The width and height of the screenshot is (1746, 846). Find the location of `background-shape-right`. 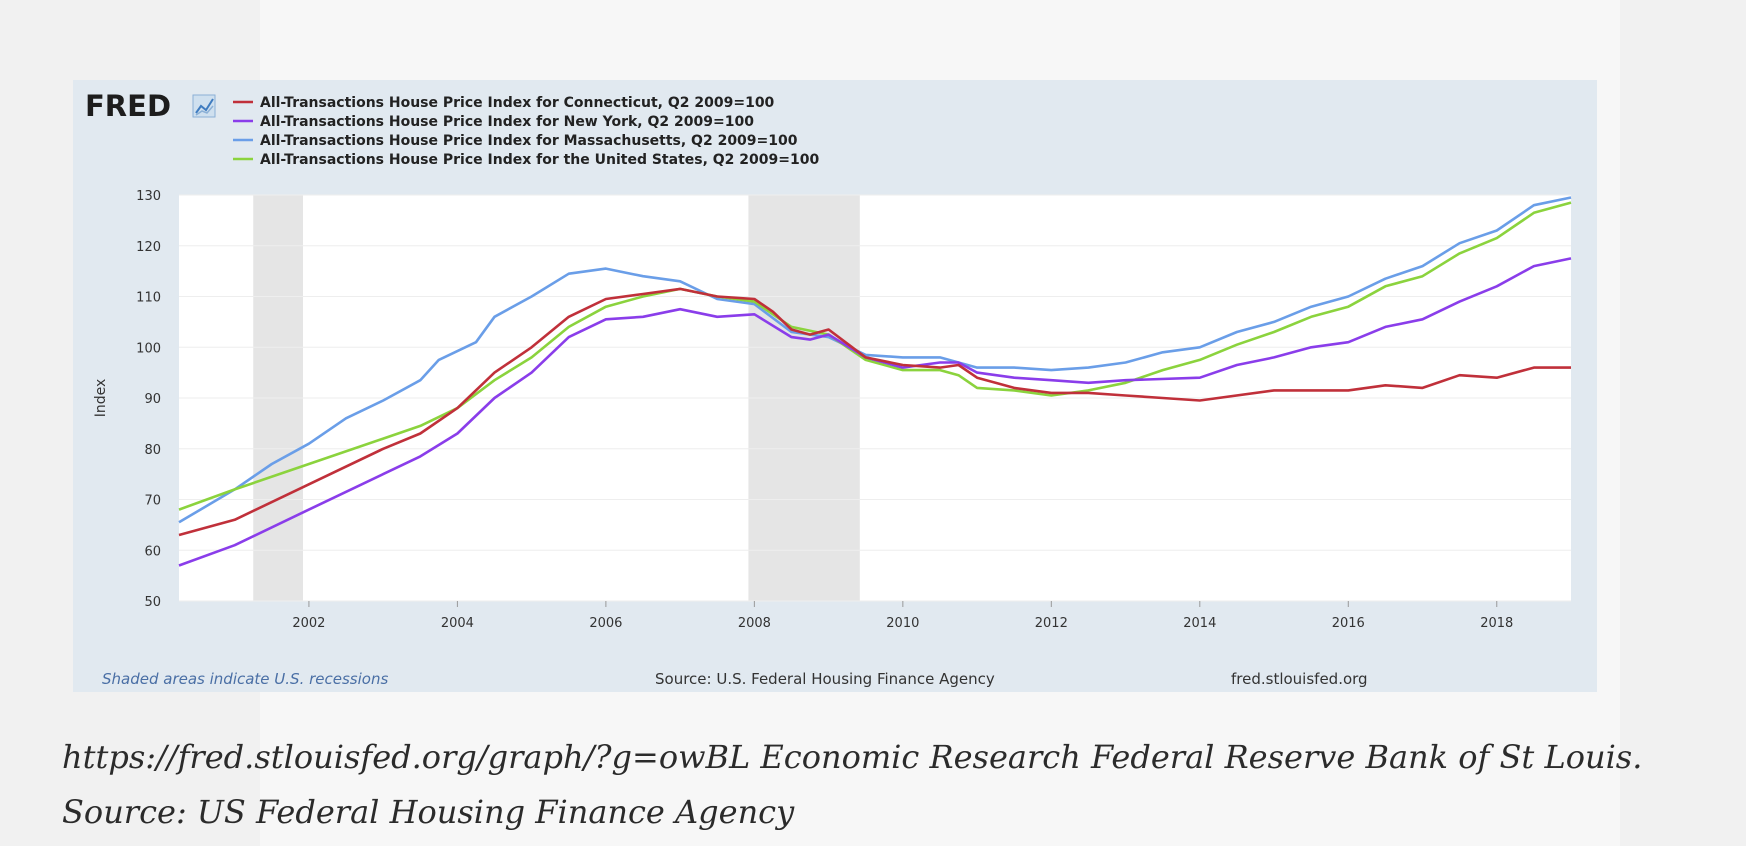

background-shape-right is located at coordinates (1683, 423).